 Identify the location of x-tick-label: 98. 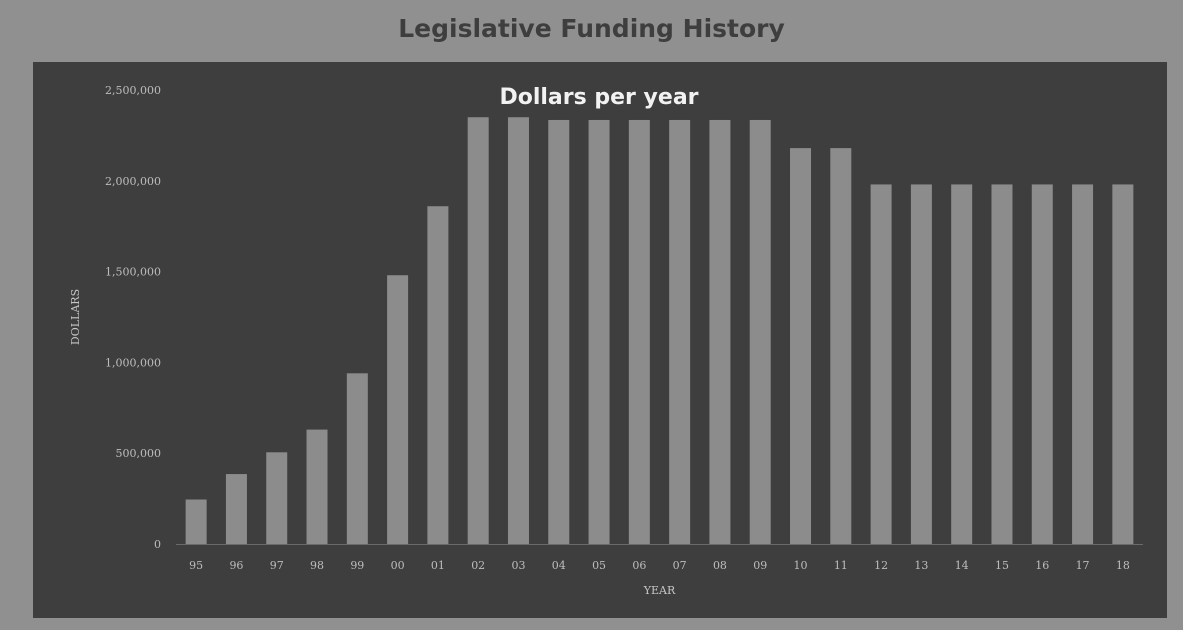
(317, 565).